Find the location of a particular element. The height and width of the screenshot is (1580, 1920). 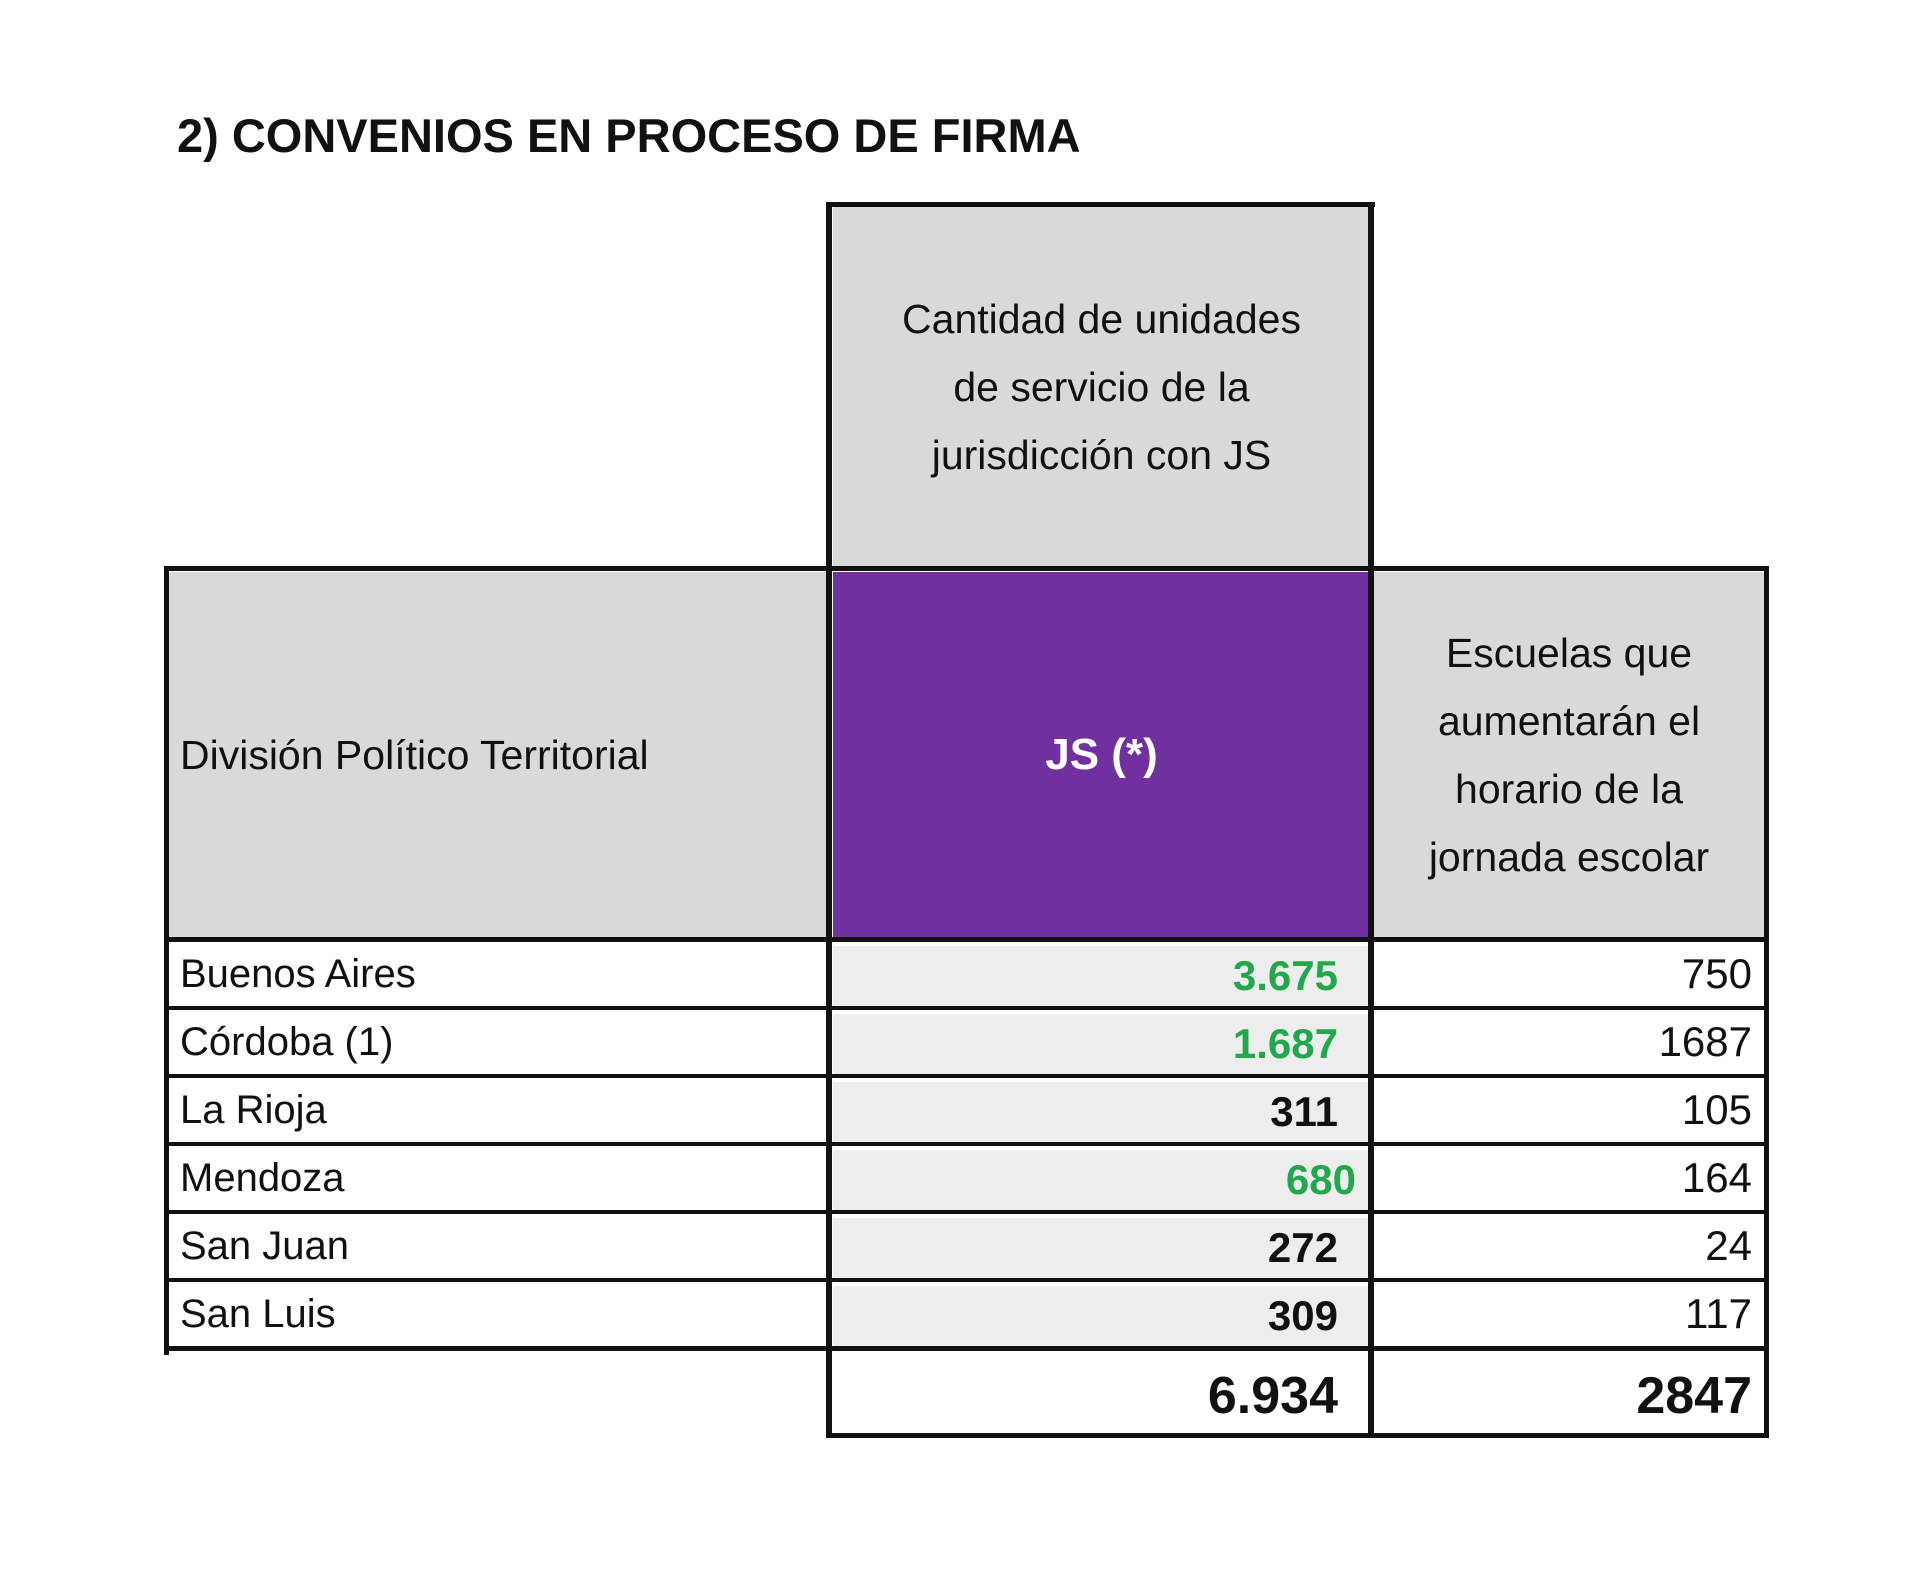

table-row: San Juan is located at coordinates (498, 1246).